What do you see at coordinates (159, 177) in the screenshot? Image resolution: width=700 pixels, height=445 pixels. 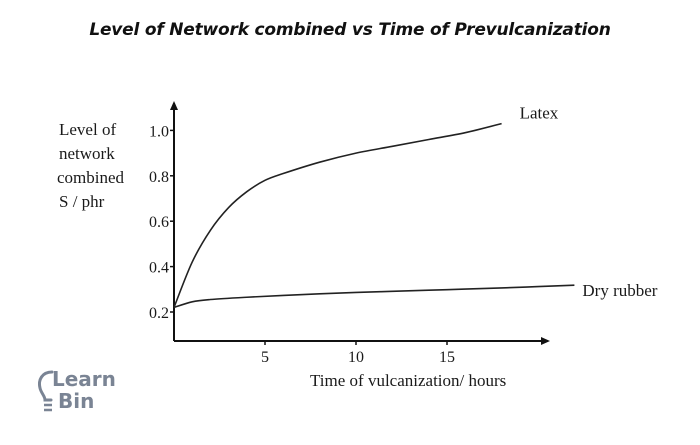 I see `y-tick-label: 0.8` at bounding box center [159, 177].